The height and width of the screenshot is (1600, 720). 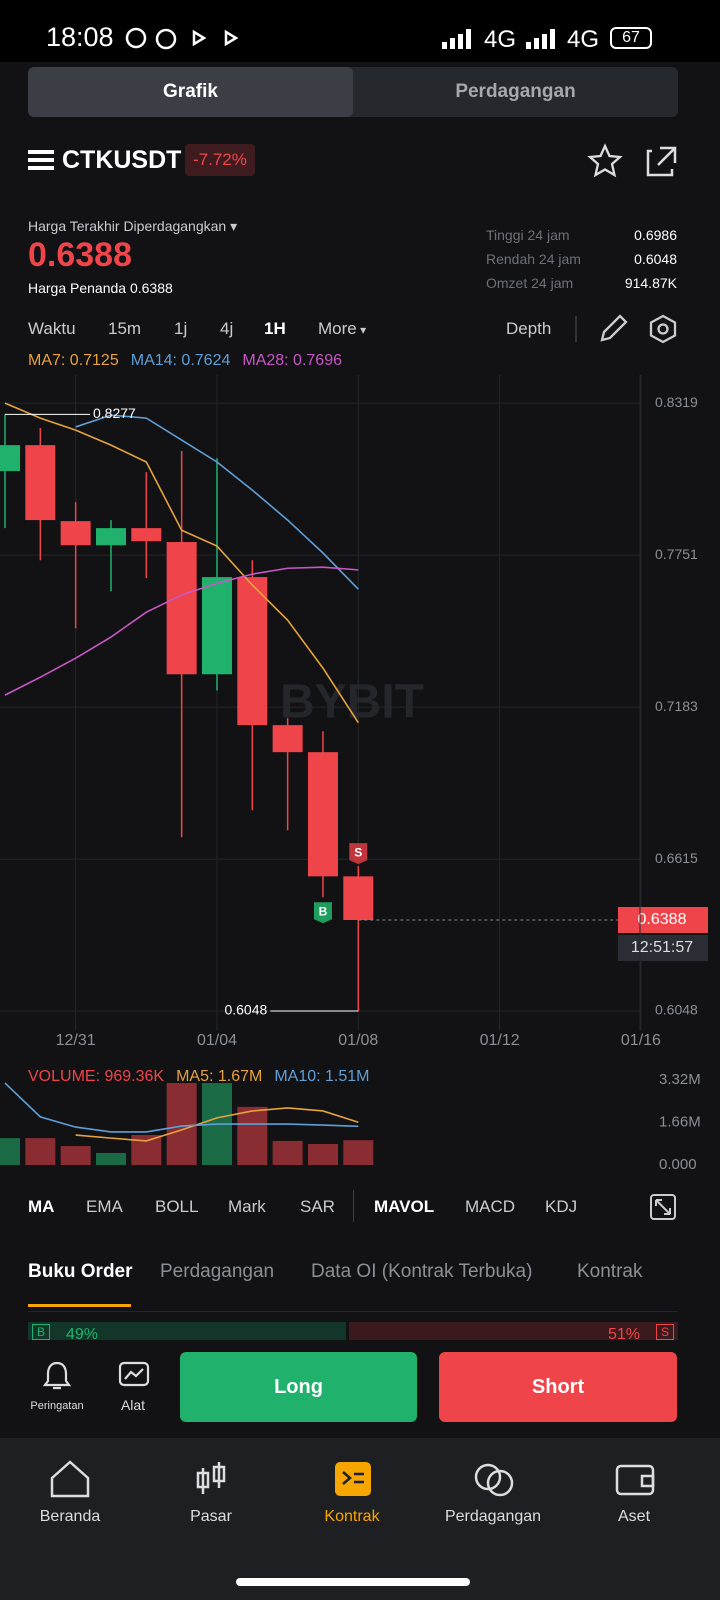 What do you see at coordinates (663, 1207) in the screenshot?
I see `expand-icon` at bounding box center [663, 1207].